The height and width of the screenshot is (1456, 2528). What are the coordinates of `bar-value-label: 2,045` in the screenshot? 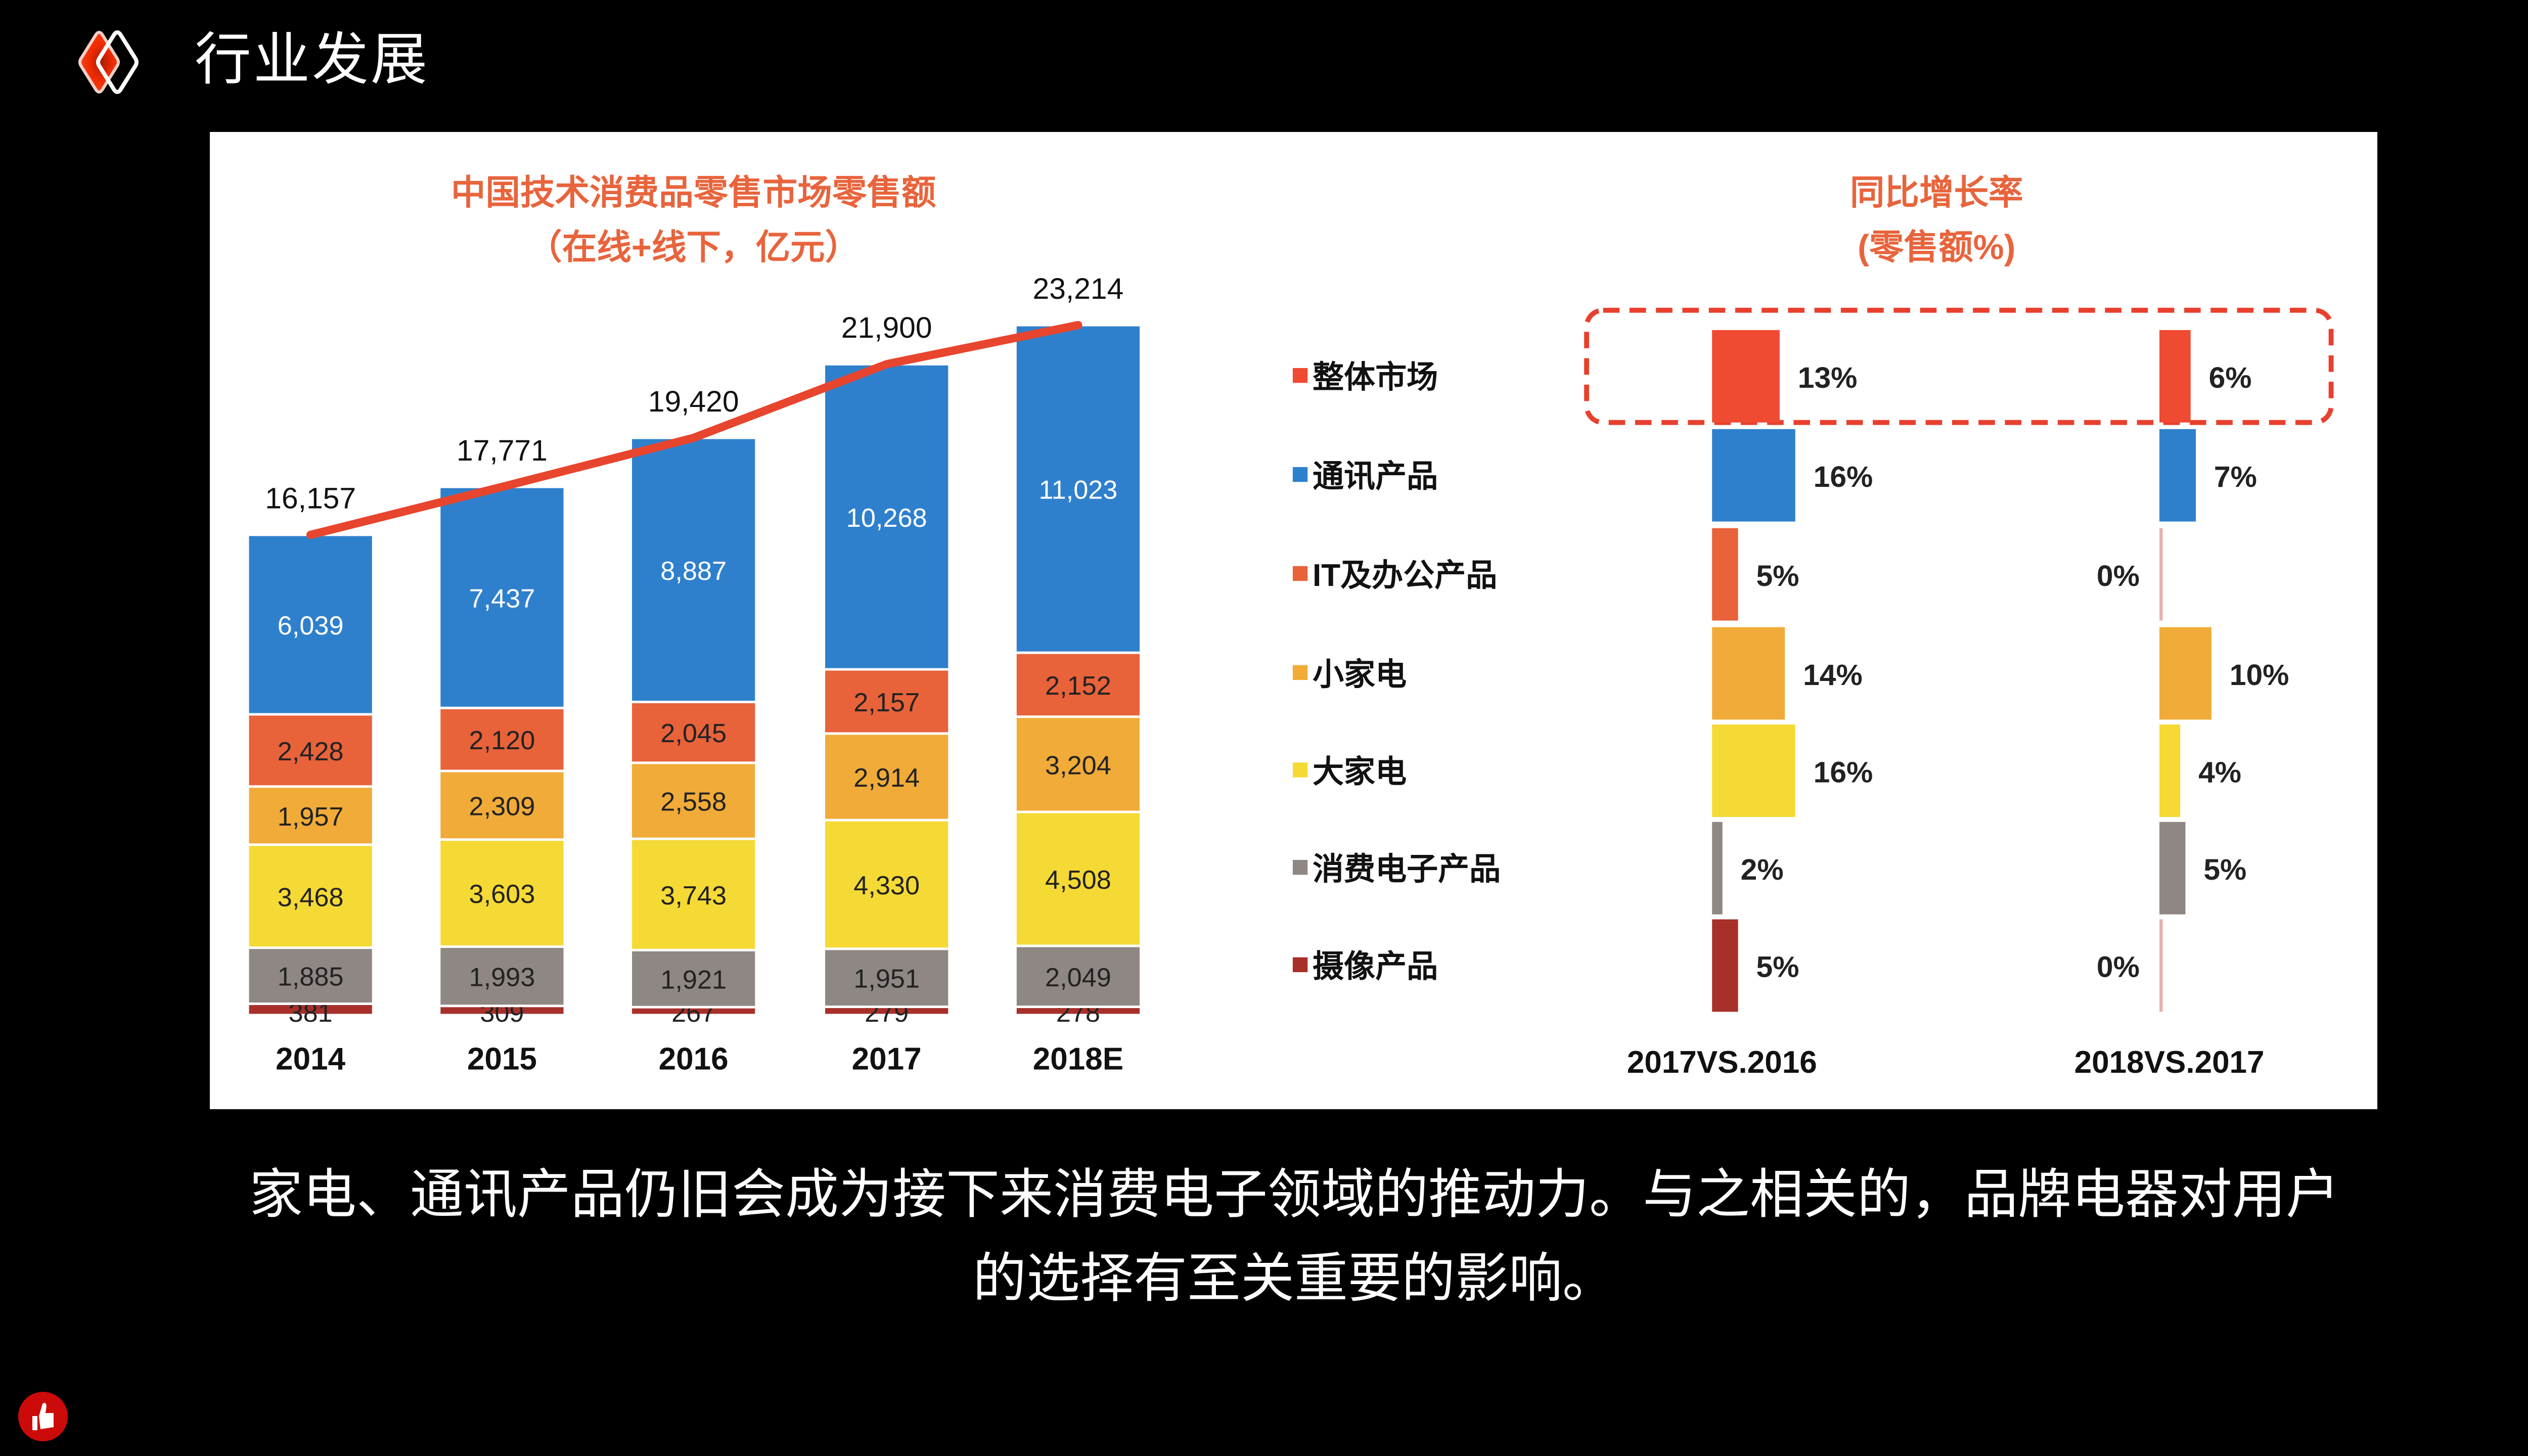 It's located at (693, 733).